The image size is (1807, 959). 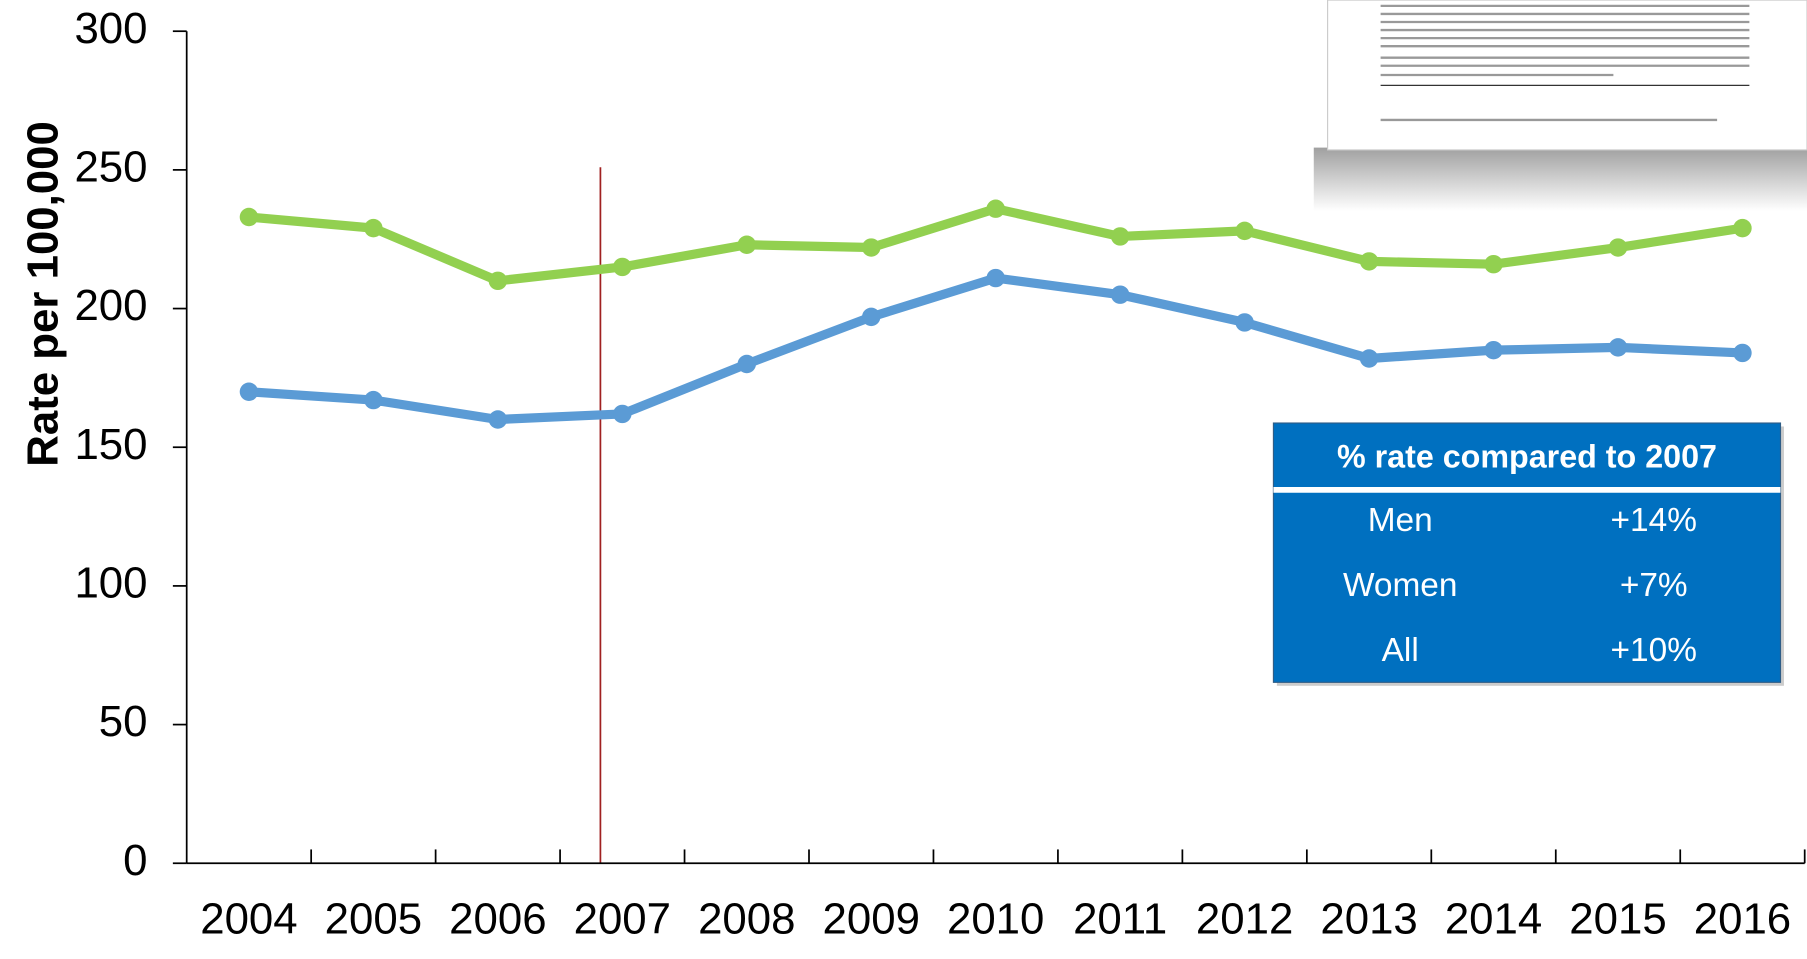 I want to click on x-tick-label: 2013, so click(x=1368, y=919).